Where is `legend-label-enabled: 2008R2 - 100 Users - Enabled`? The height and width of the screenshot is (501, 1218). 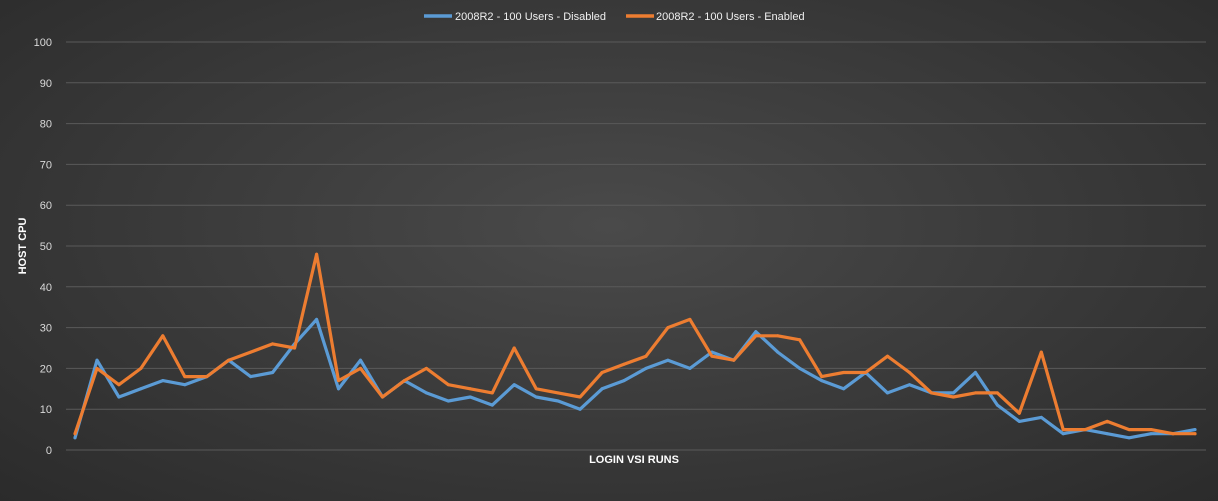 legend-label-enabled: 2008R2 - 100 Users - Enabled is located at coordinates (730, 17).